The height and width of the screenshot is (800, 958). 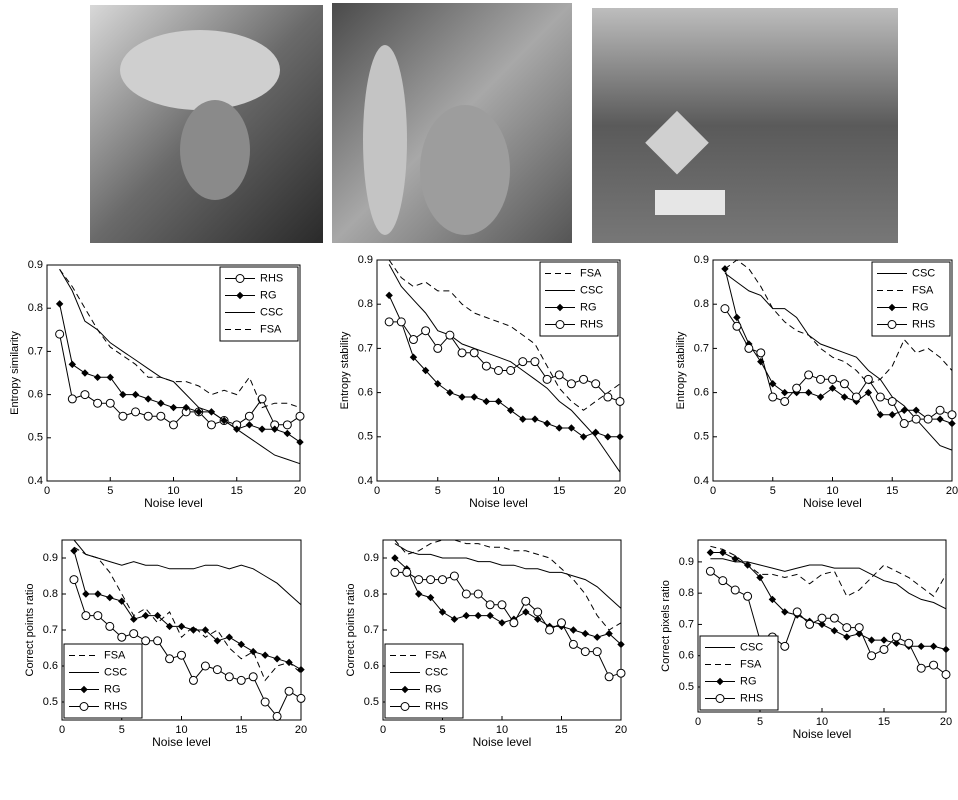 What do you see at coordinates (751, 698) in the screenshot?
I see `legend-label: RHS` at bounding box center [751, 698].